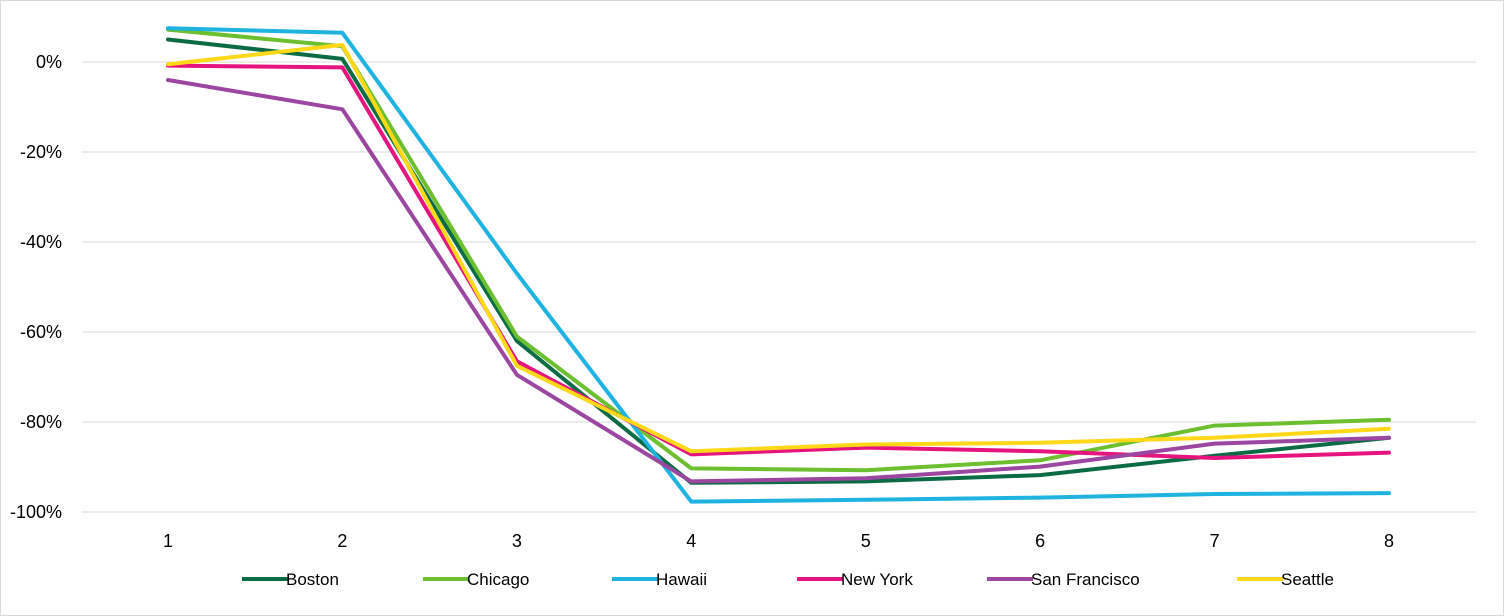 This screenshot has width=1504, height=616. I want to click on x-tick-label: 4, so click(691, 541).